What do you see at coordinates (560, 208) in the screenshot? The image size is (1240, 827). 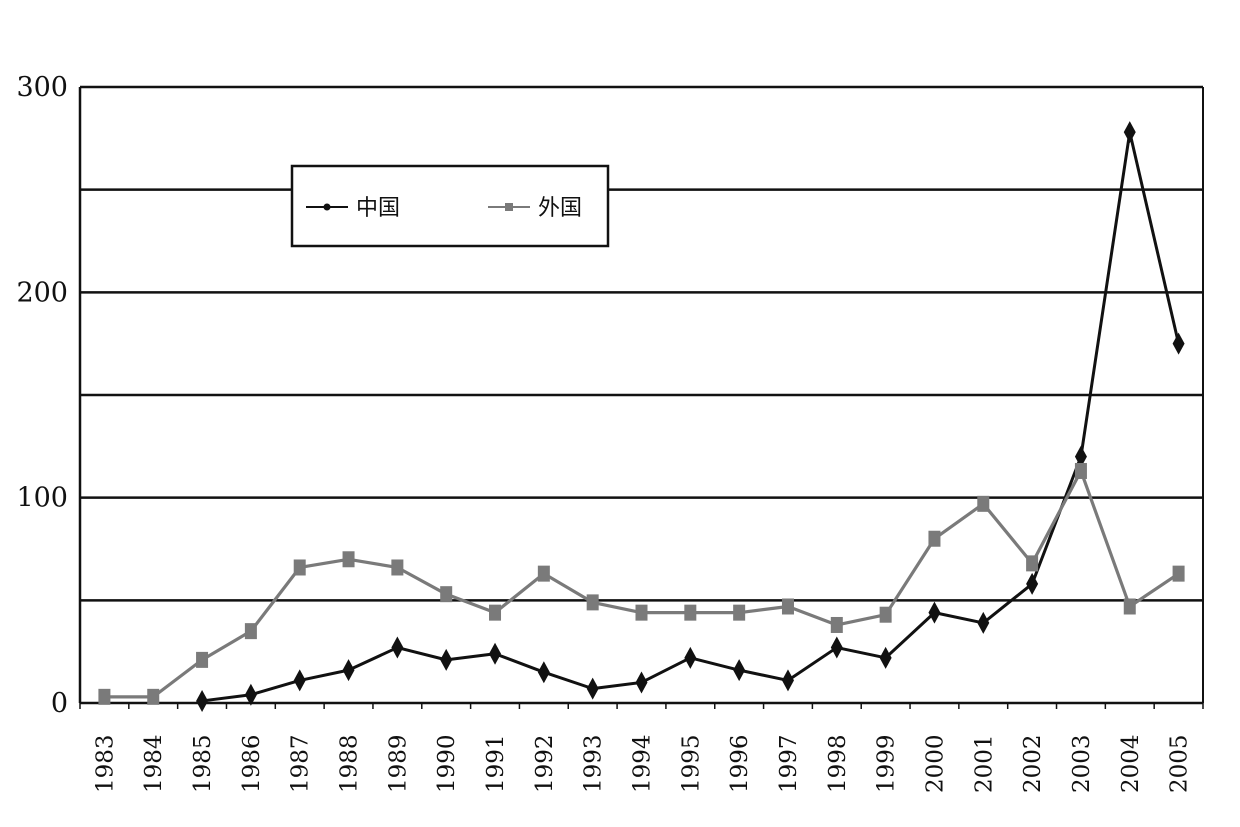 I see `legend-label-foreign: 外国` at bounding box center [560, 208].